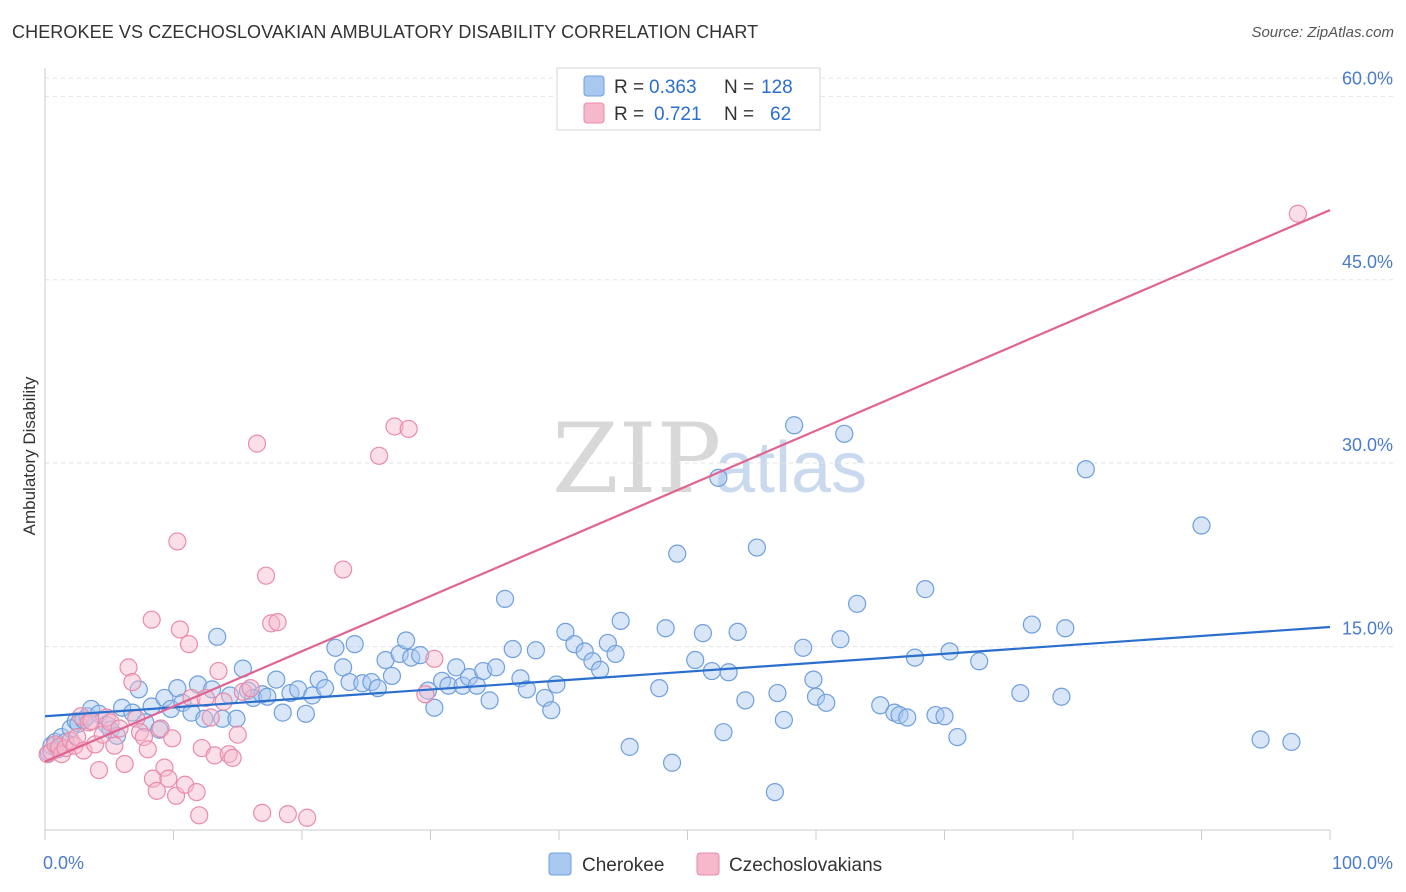 Image resolution: width=1406 pixels, height=892 pixels. Describe the element at coordinates (29, 455) in the screenshot. I see `y-axis-title: Ambulatory Disability` at that location.